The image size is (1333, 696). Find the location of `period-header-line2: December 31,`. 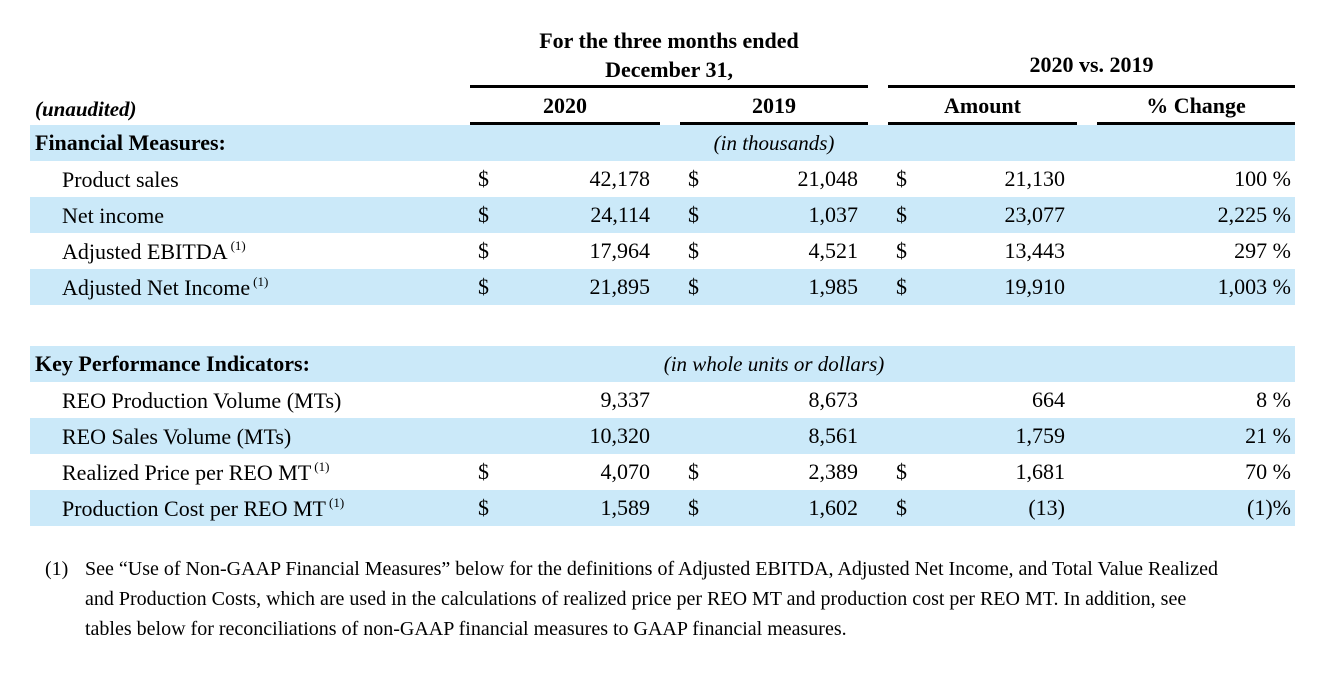

period-header-line2: December 31, is located at coordinates (669, 69).